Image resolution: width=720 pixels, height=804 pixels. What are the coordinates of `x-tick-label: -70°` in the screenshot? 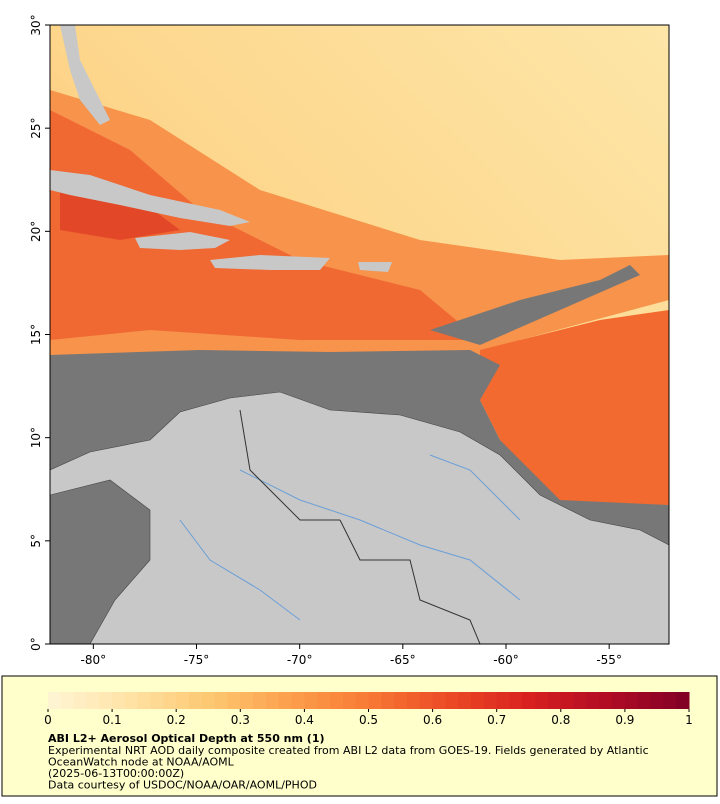 It's located at (300, 660).